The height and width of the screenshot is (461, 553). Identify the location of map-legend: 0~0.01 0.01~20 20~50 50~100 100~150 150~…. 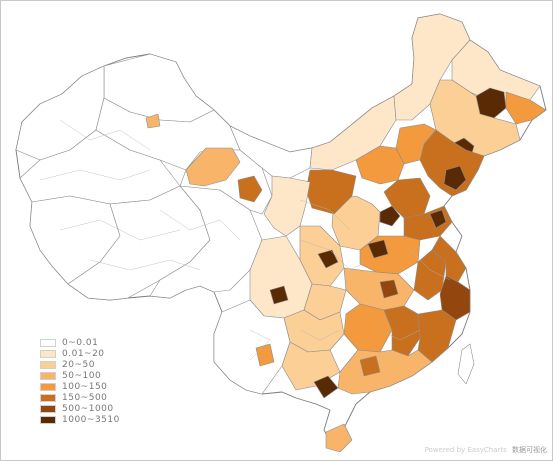
(80, 382).